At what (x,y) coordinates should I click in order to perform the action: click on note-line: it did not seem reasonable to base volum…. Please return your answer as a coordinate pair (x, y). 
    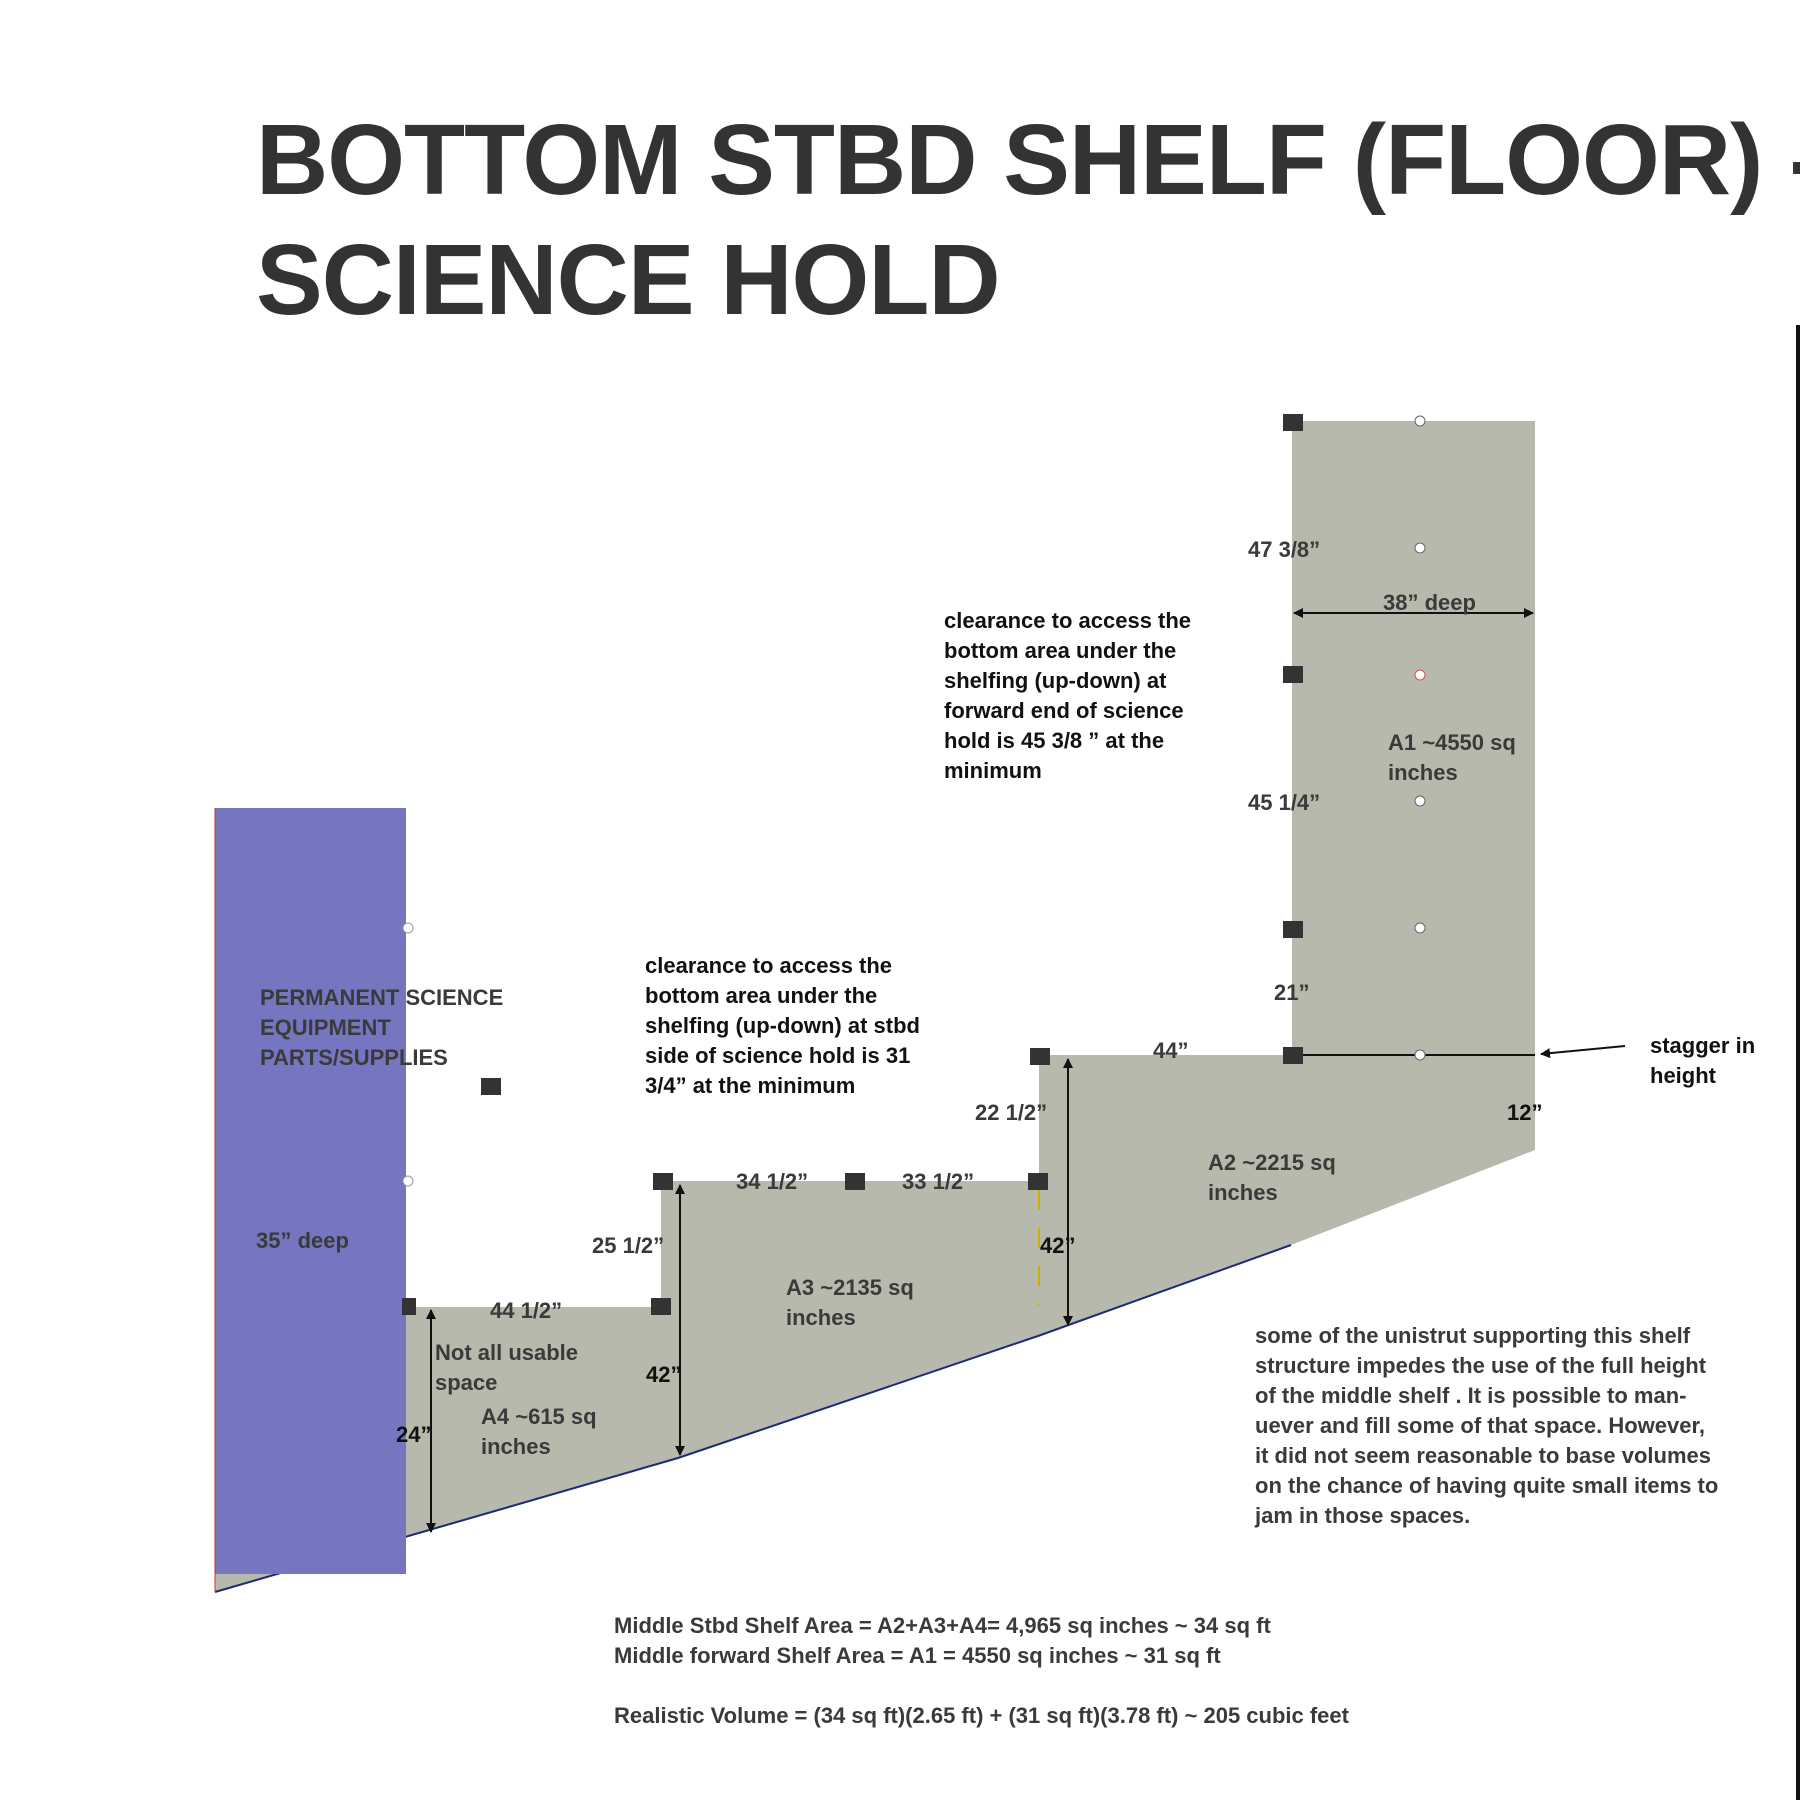
    Looking at the image, I should click on (1483, 1455).